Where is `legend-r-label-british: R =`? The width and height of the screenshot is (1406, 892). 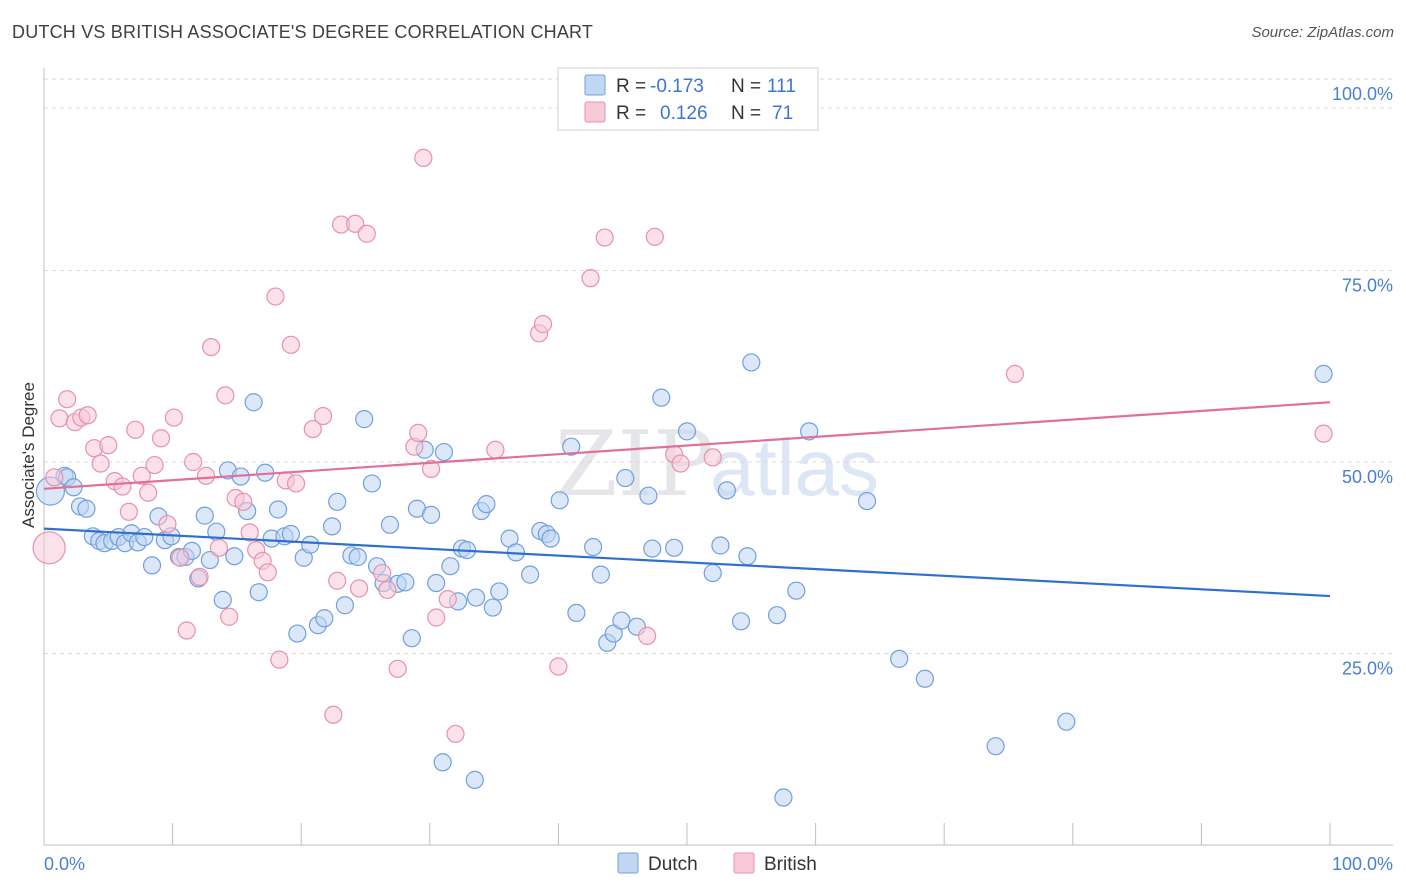
legend-r-label-british: R = is located at coordinates (631, 113).